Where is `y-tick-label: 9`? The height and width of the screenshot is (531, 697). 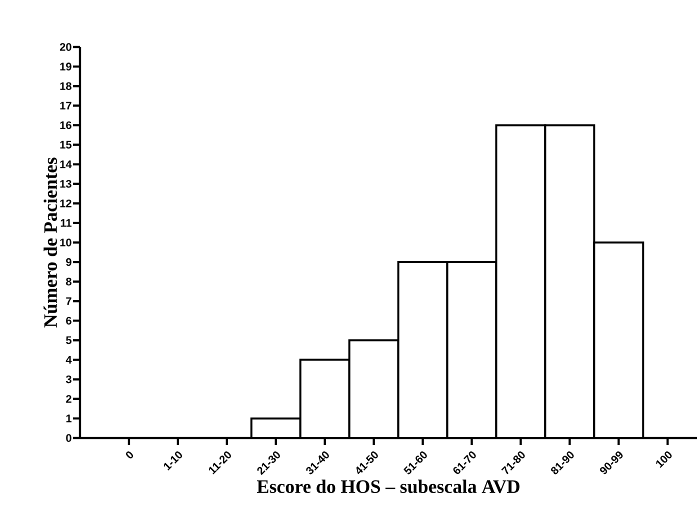 y-tick-label: 9 is located at coordinates (69, 262).